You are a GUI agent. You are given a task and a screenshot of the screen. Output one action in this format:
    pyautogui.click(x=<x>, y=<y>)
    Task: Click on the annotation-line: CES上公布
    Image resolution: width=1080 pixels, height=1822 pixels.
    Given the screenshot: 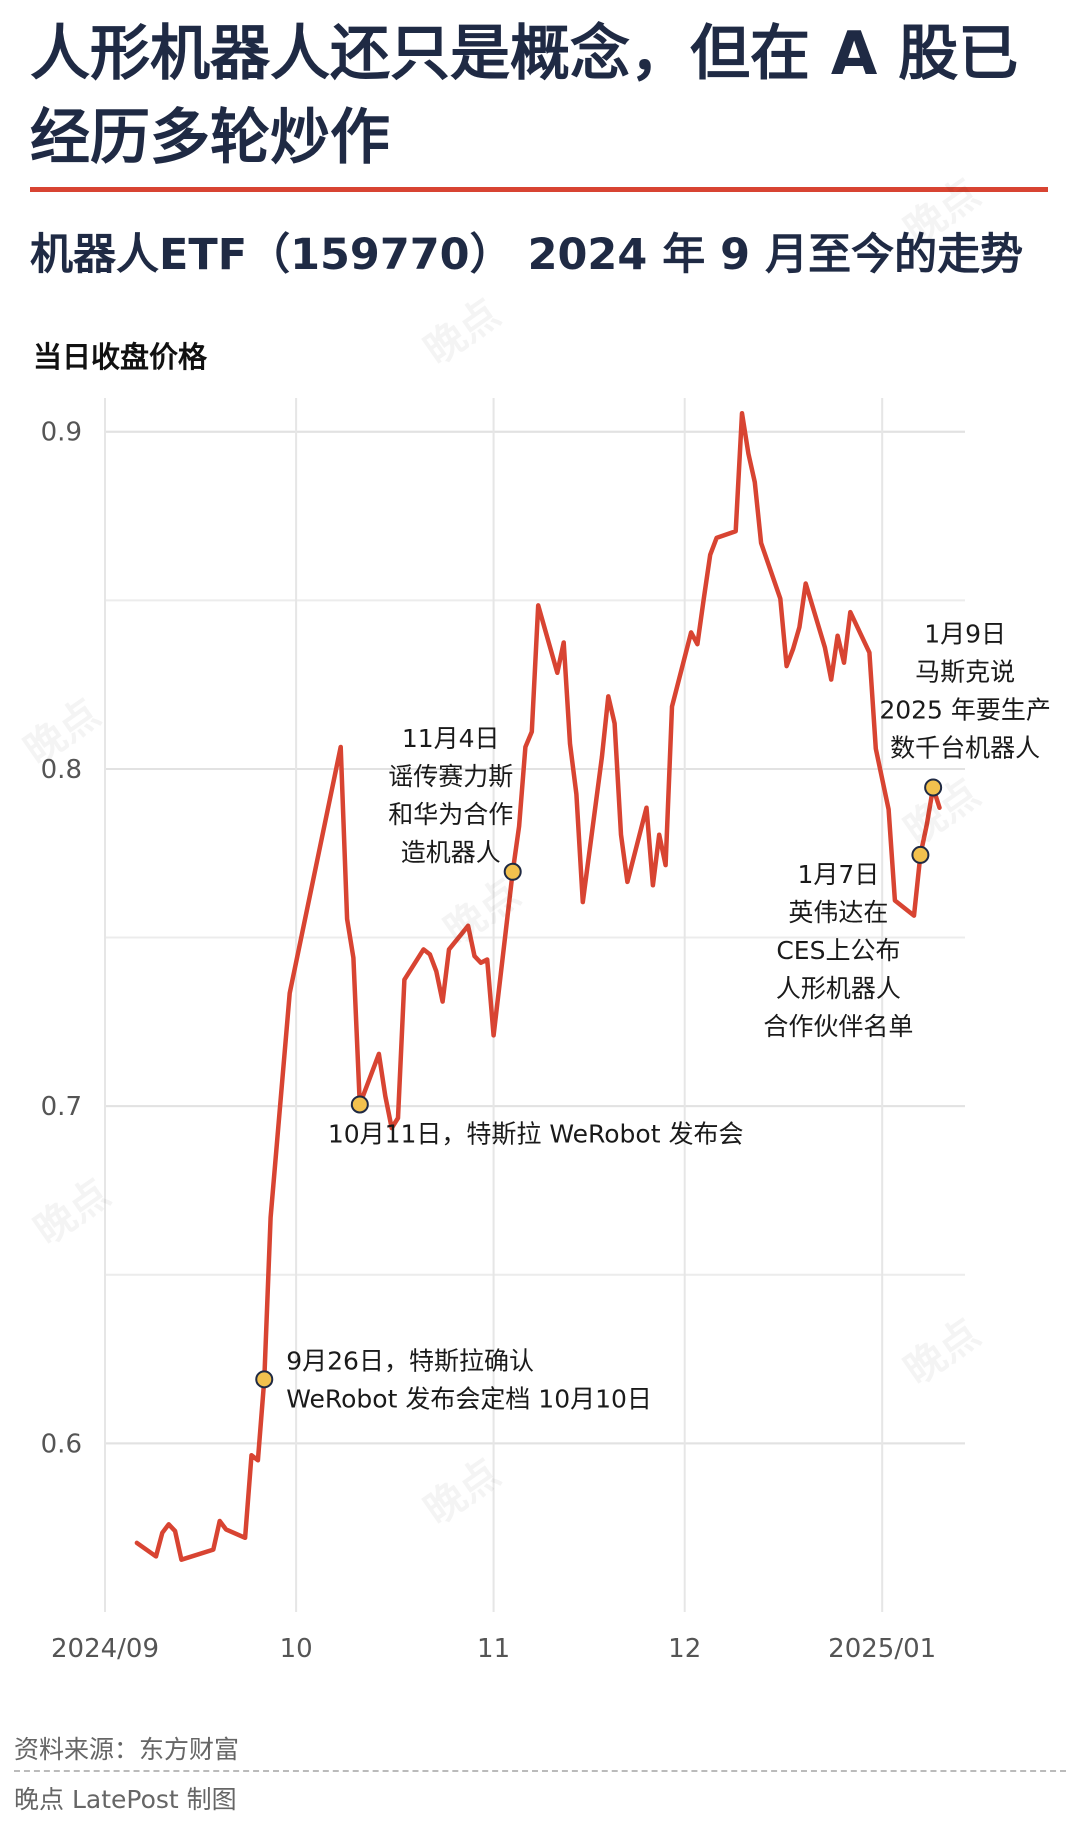 What is the action you would take?
    pyautogui.click(x=838, y=950)
    